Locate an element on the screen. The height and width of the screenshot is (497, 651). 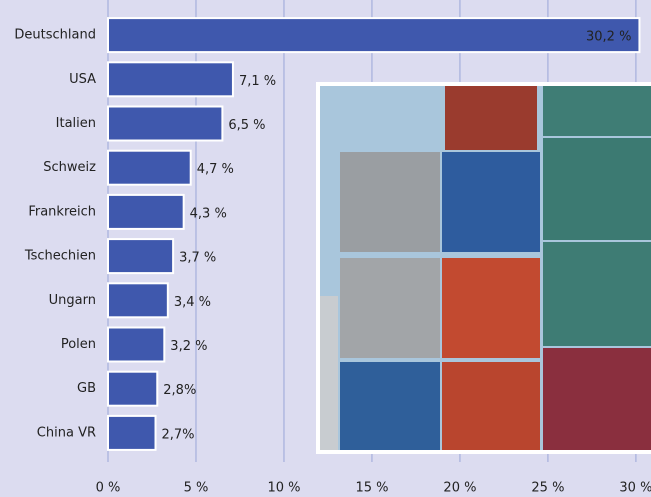
x-tick-label: 10 % is located at coordinates (283, 488).